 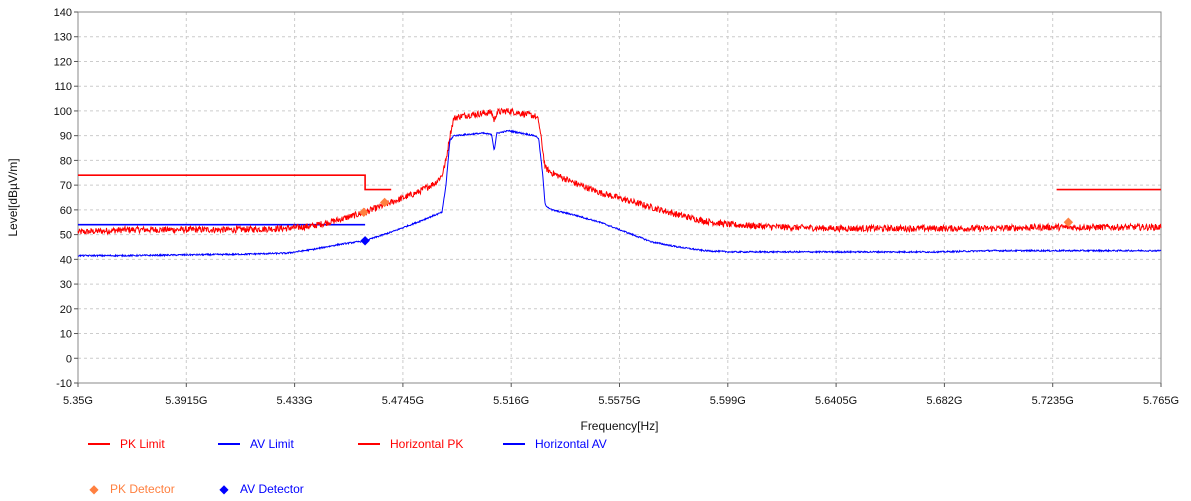 What do you see at coordinates (64, 384) in the screenshot?
I see `y-tick-label: -10` at bounding box center [64, 384].